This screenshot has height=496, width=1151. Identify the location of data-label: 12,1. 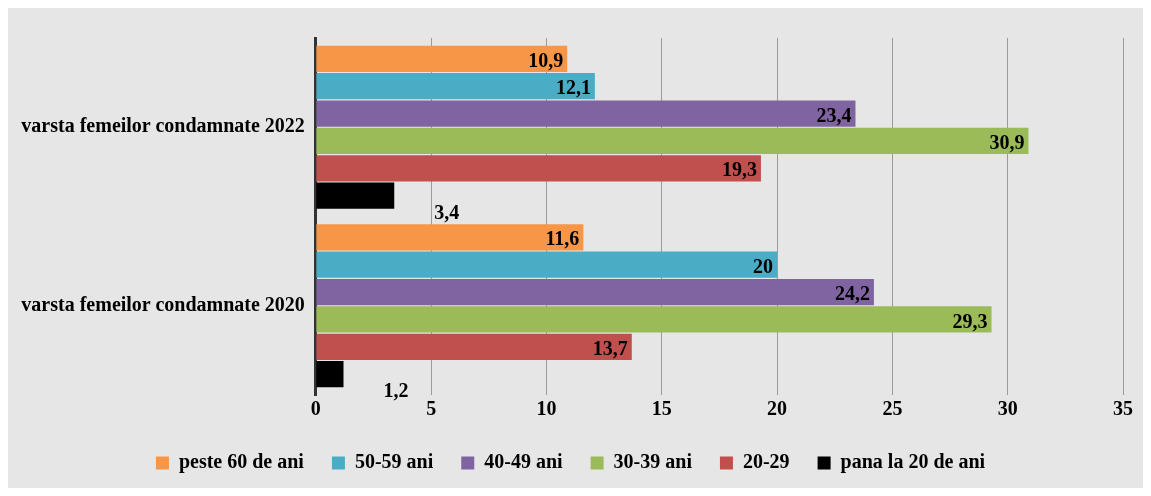
(573, 87).